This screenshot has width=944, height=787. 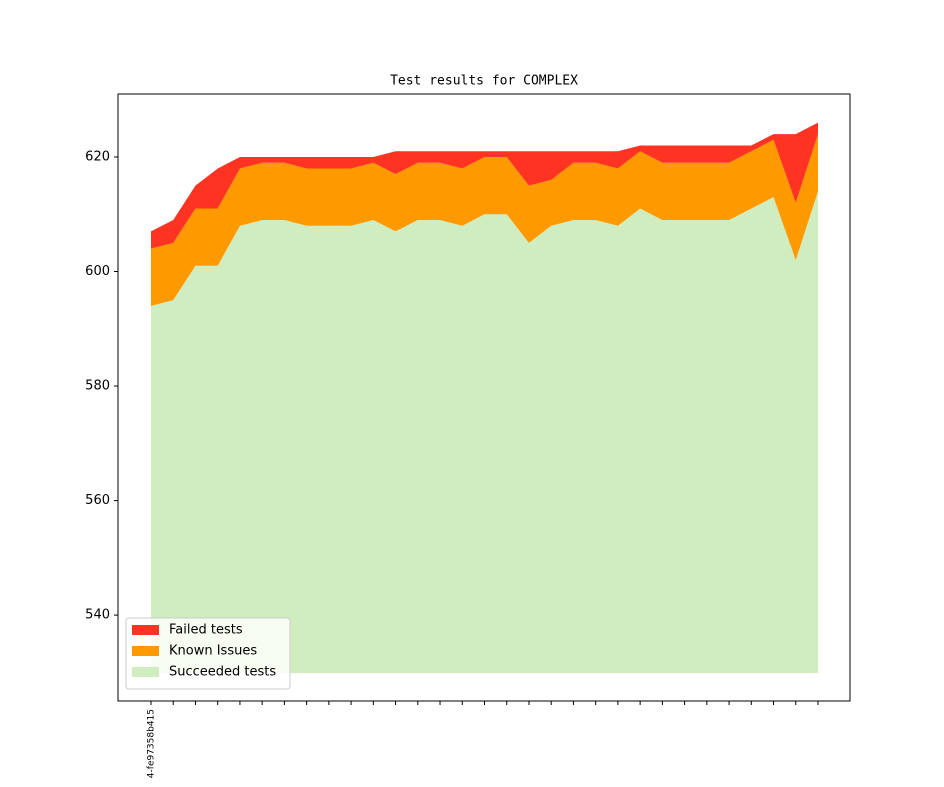 What do you see at coordinates (152, 743) in the screenshot?
I see `x-tick-label: 4-fe97358b415` at bounding box center [152, 743].